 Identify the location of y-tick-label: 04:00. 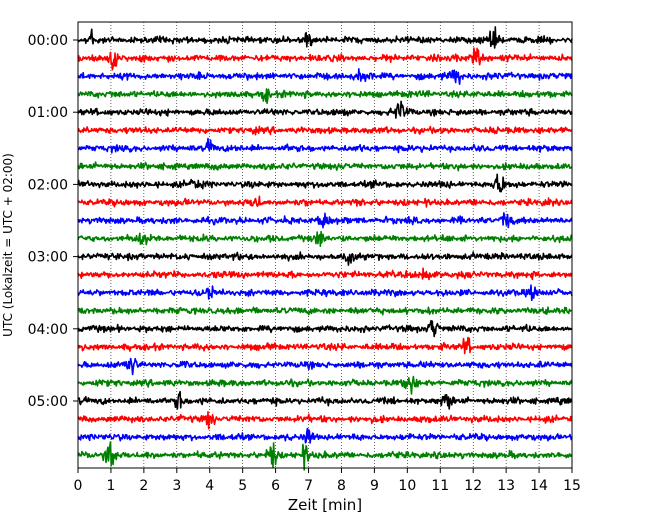
(48, 330).